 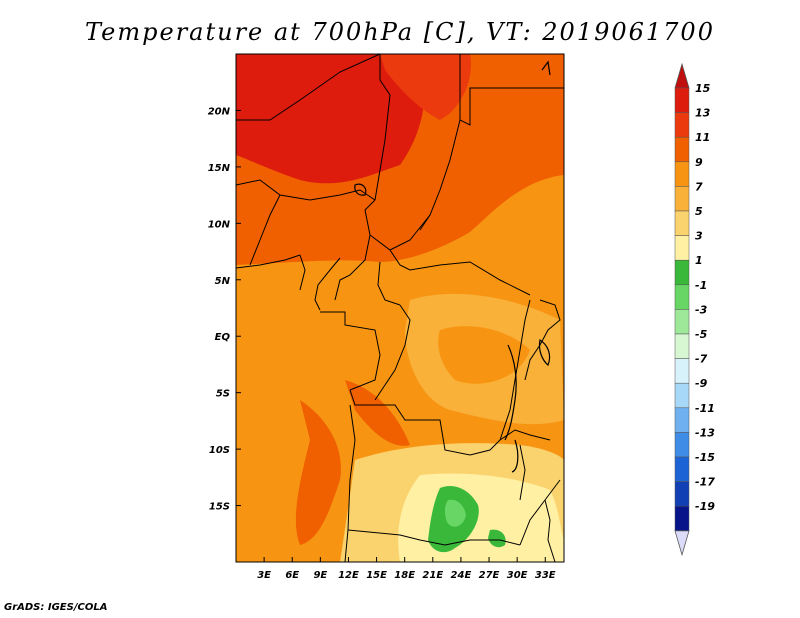 I want to click on colorbar-top-arrow, so click(x=682, y=75).